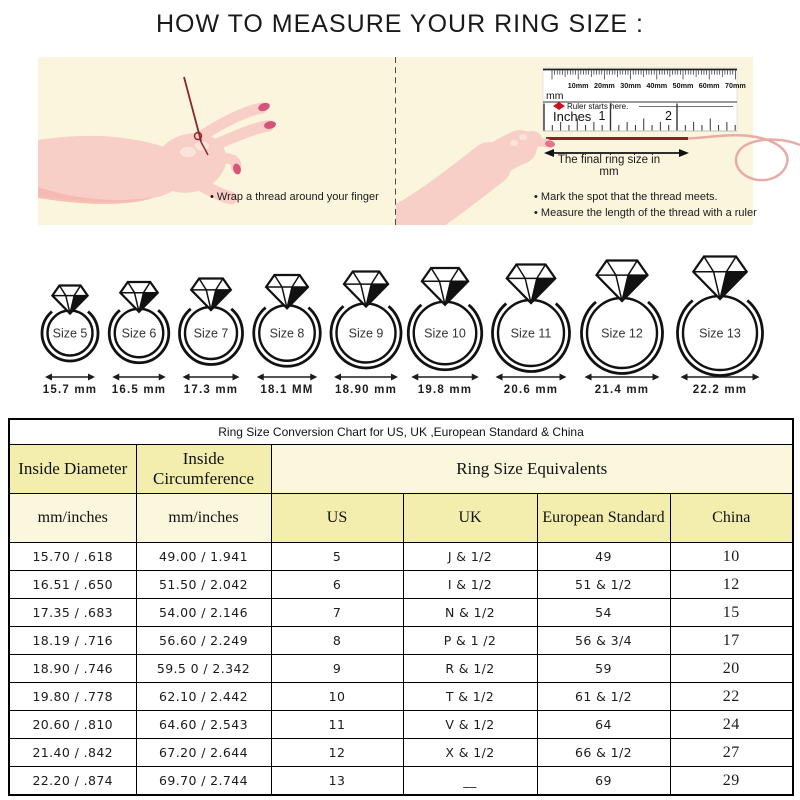 This screenshot has width=800, height=800. I want to click on left-step-caption: • Wrap a thread around your finger, so click(294, 197).